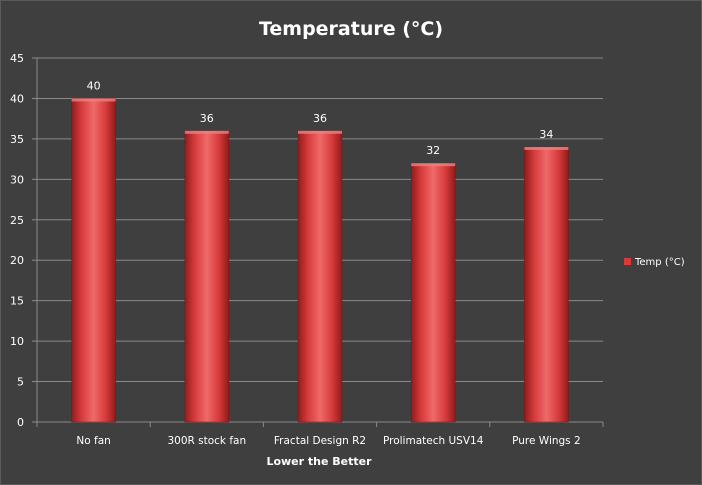  What do you see at coordinates (94, 85) in the screenshot?
I see `data-label: 40` at bounding box center [94, 85].